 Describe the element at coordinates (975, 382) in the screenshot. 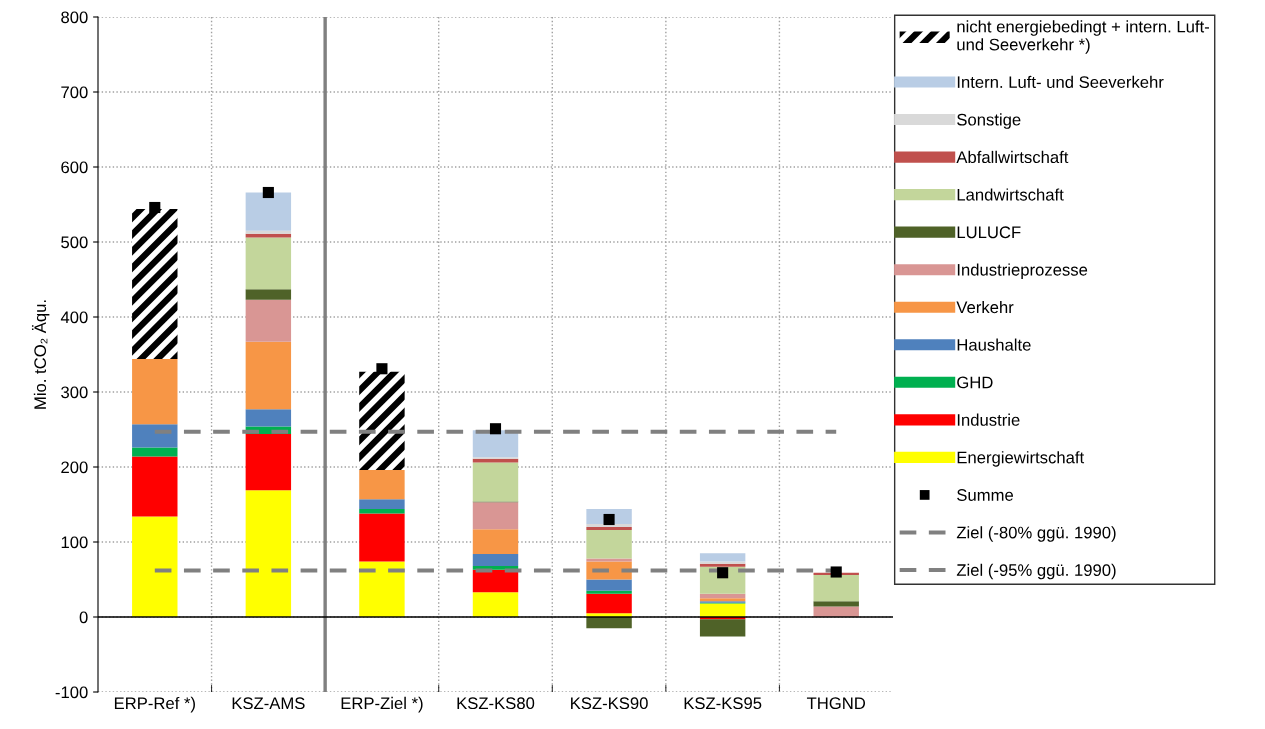

I see `legend-label: GHD` at that location.